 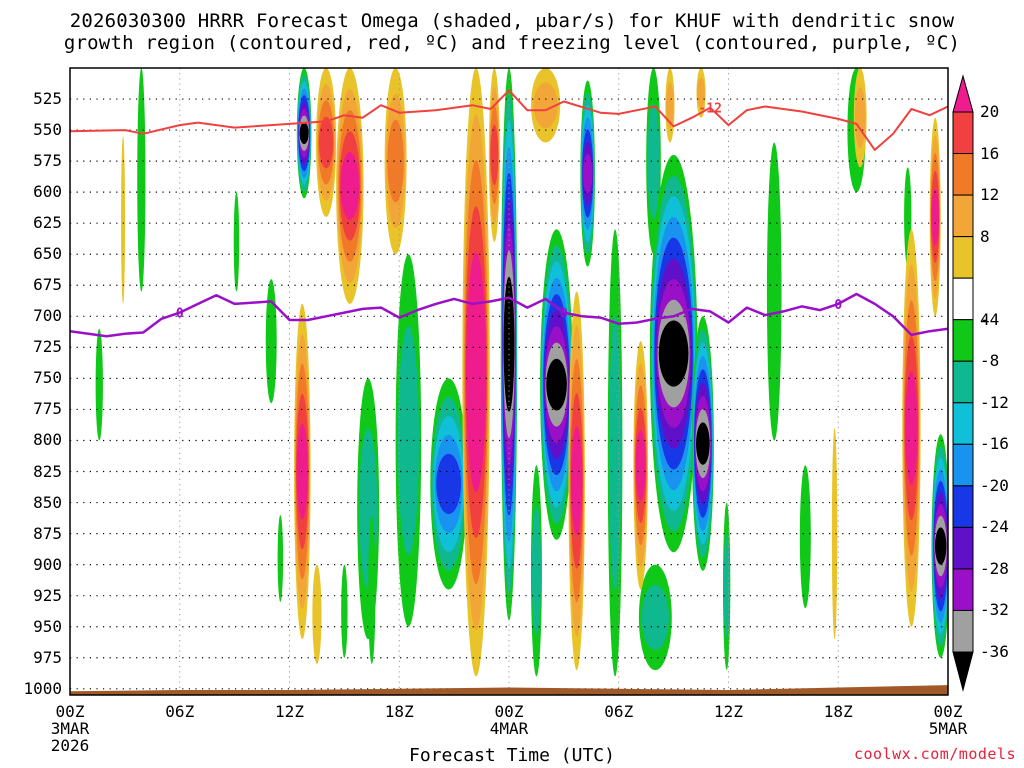 I want to click on colorbar-tick-label: 4, so click(x=985, y=319).